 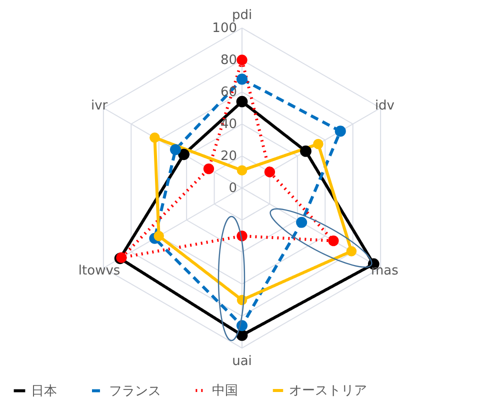 What do you see at coordinates (225, 391) in the screenshot?
I see `legend-label: 中国` at bounding box center [225, 391].